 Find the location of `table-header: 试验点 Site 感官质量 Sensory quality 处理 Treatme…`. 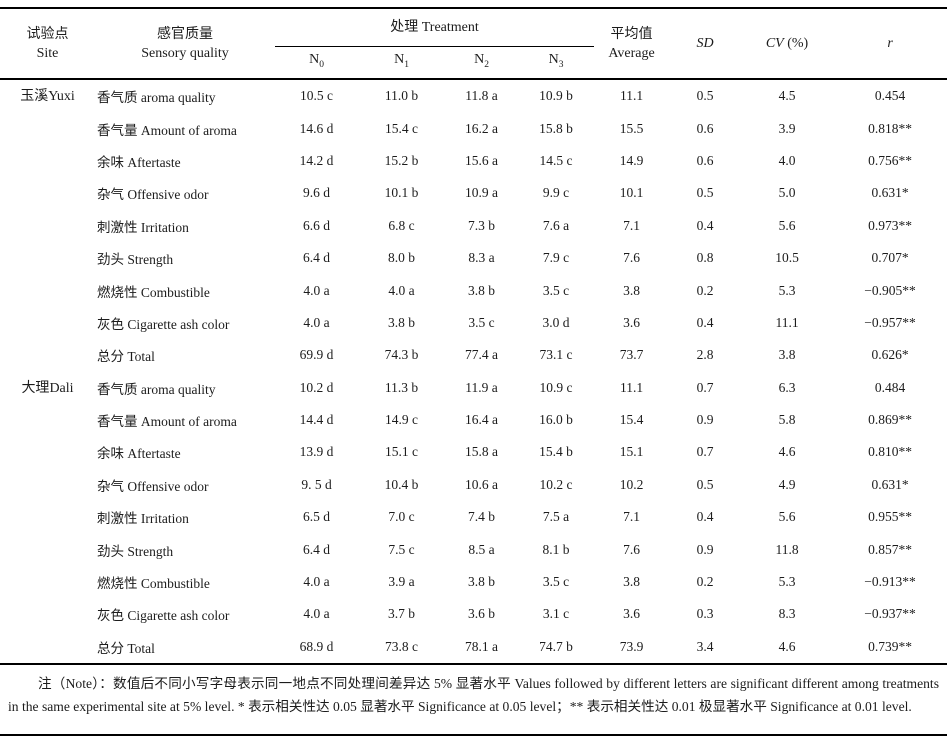

table-header: 试验点 Site 感官质量 Sensory quality 处理 Treatme… is located at coordinates (473, 43).